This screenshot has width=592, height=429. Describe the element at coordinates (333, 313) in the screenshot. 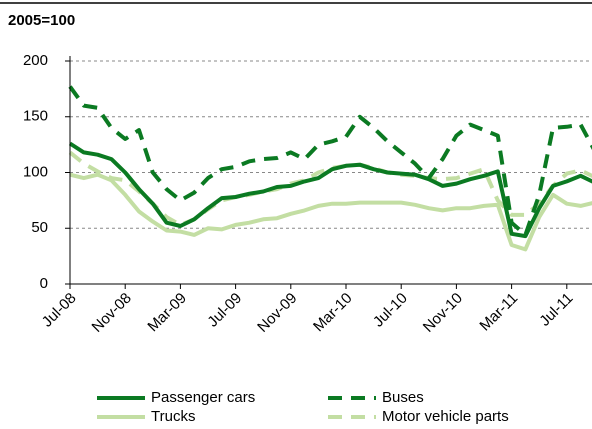

I see `x-tick-label: Mar-10` at that location.